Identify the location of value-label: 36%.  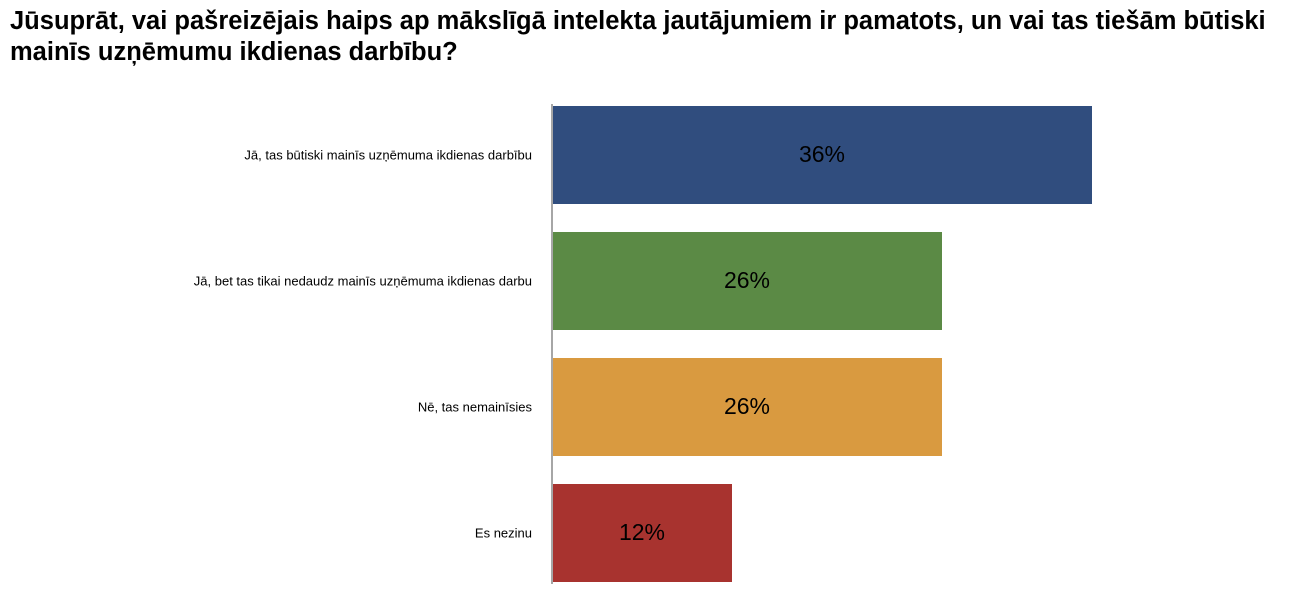
(822, 154).